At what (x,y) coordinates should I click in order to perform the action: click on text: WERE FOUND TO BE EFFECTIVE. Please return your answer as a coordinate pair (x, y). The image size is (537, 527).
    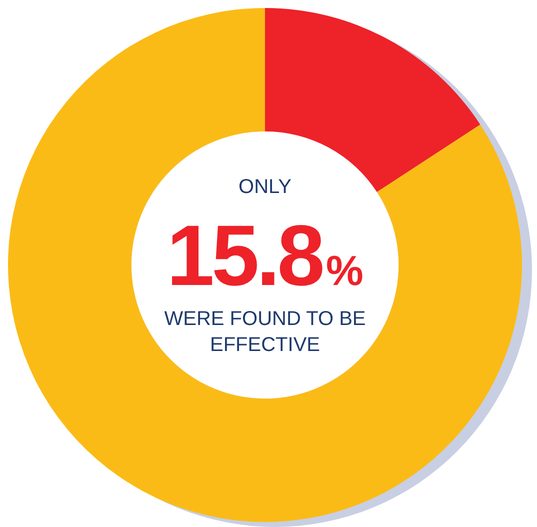
    Looking at the image, I should click on (265, 332).